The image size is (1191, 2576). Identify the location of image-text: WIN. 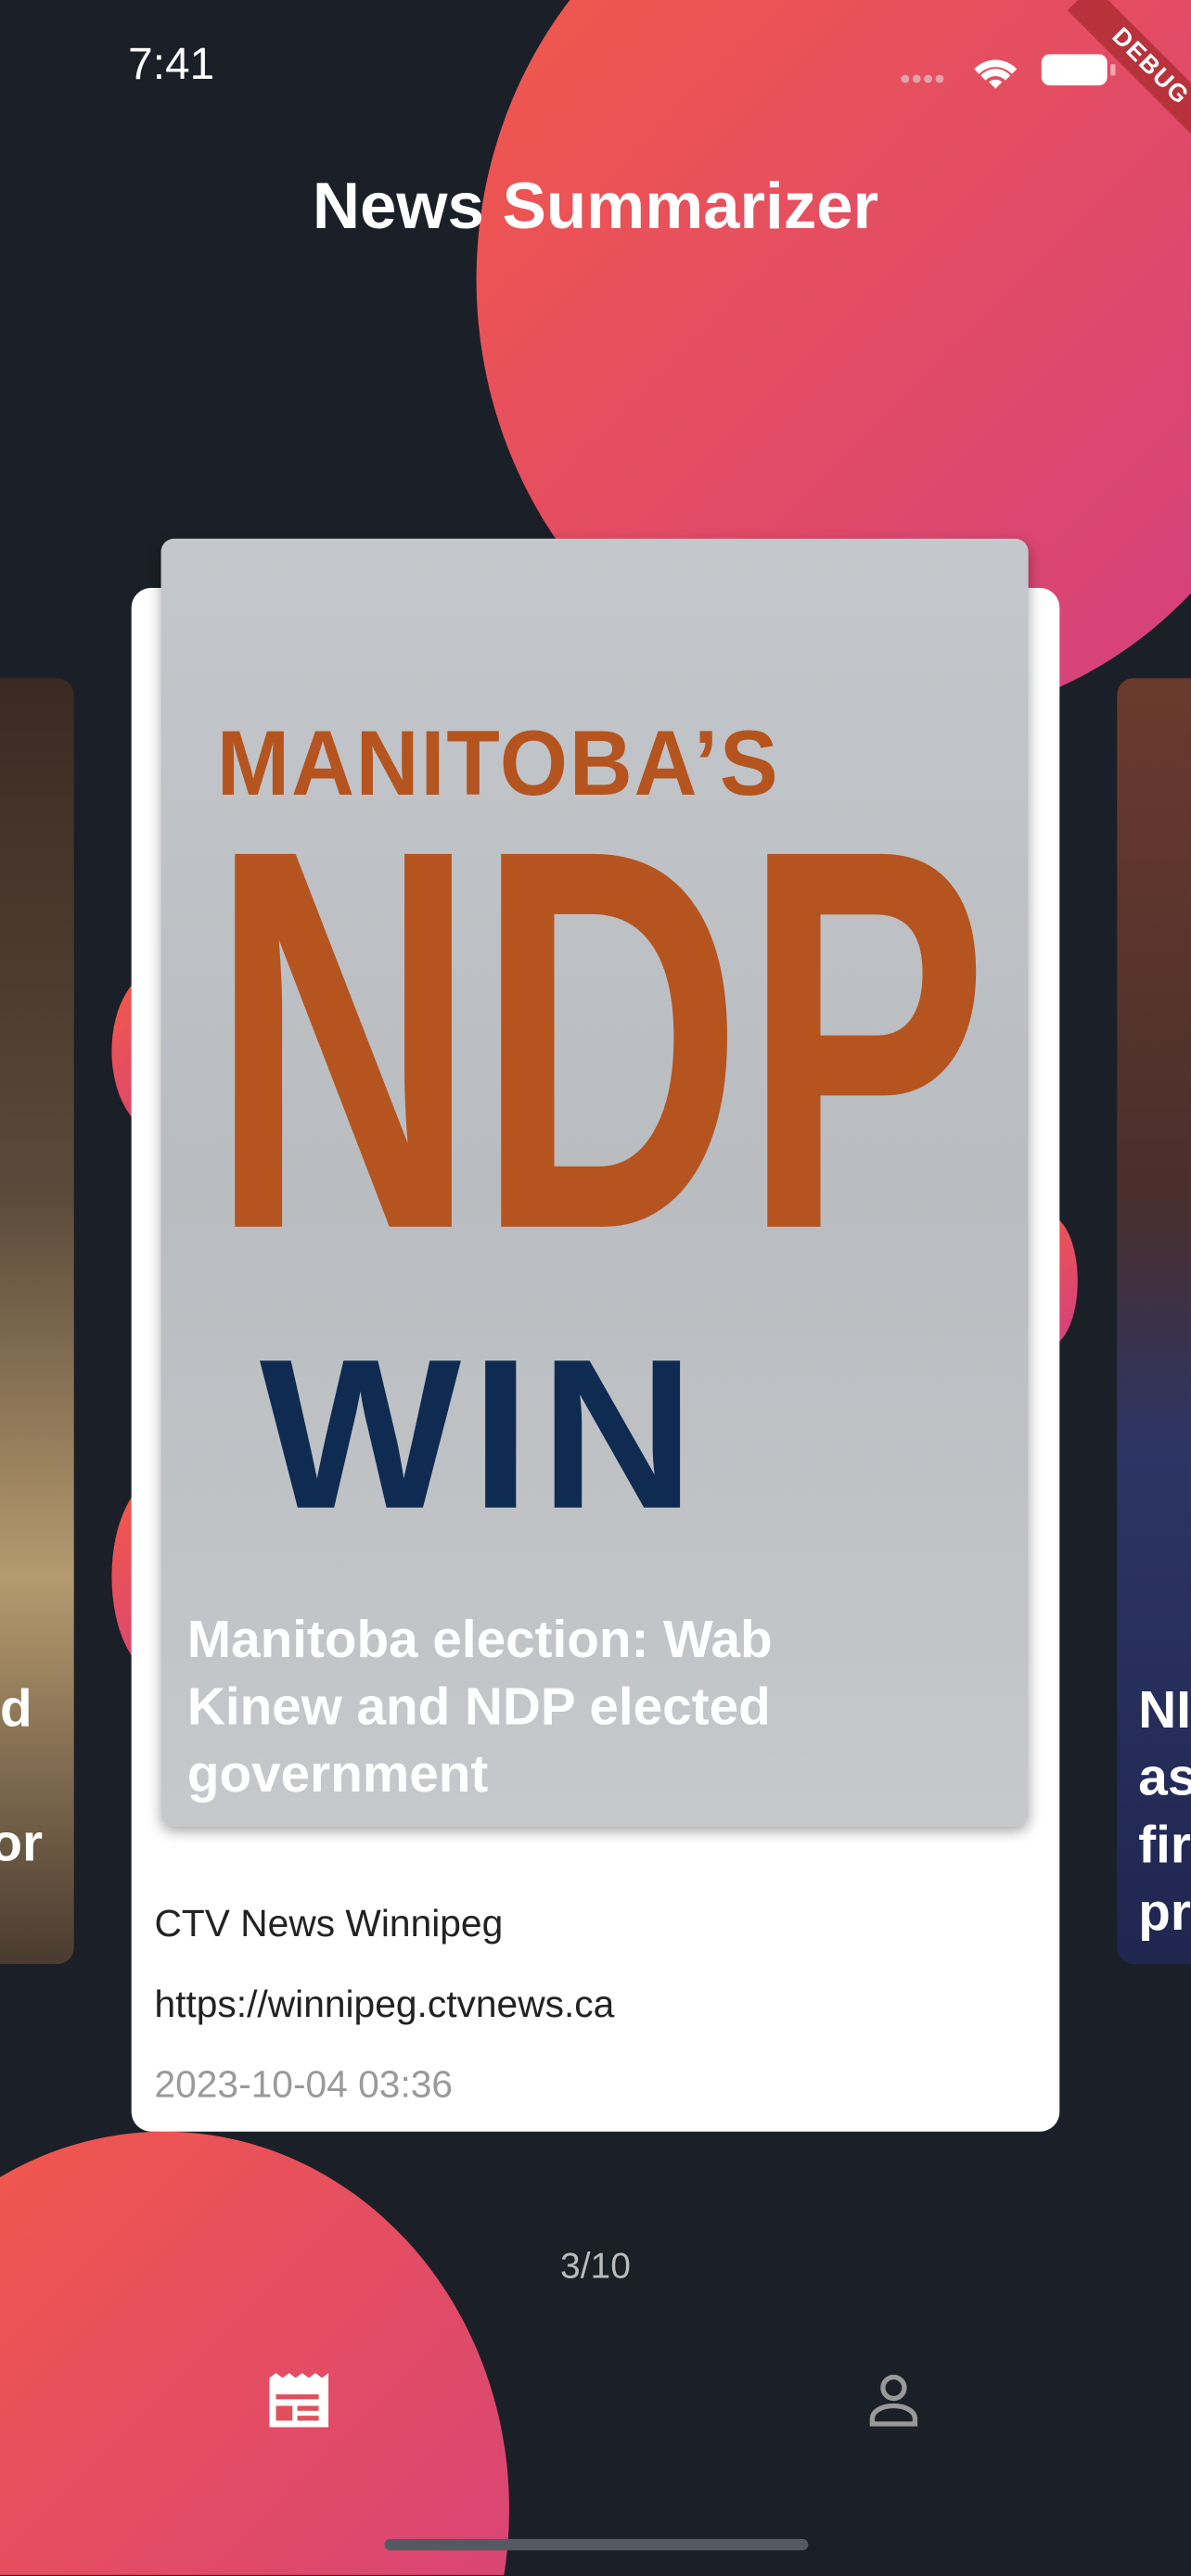
(482, 1433).